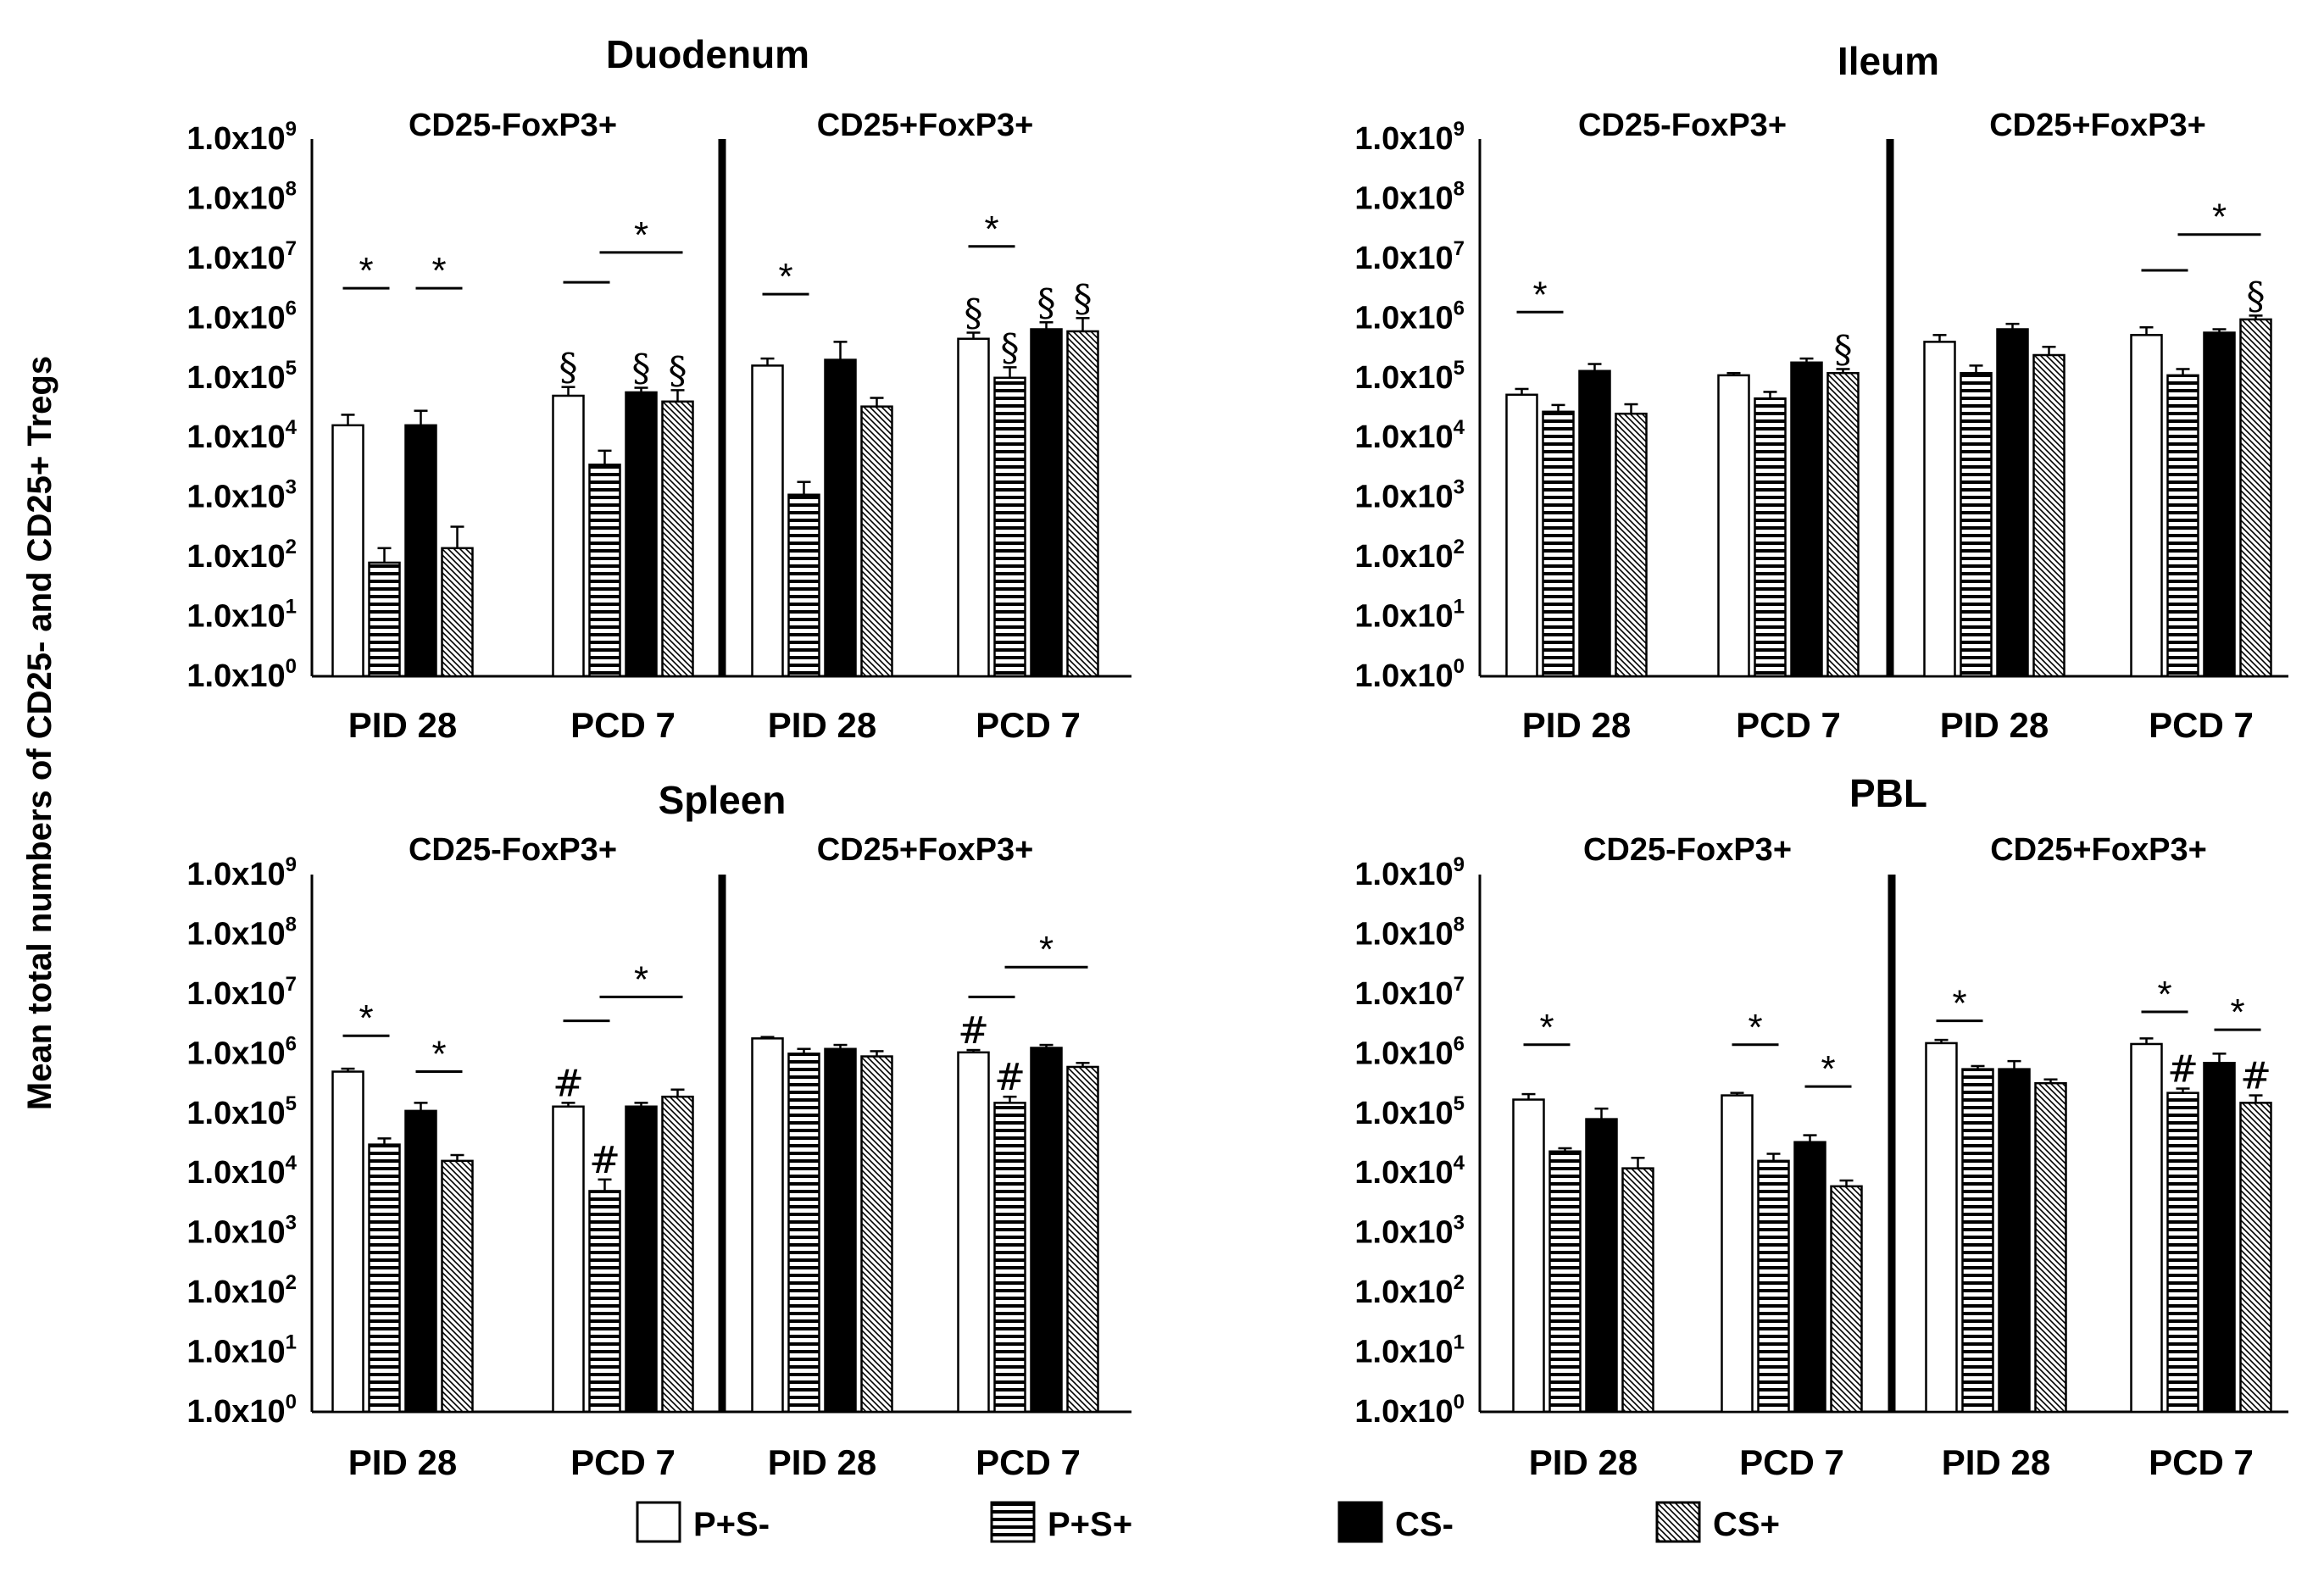 Image resolution: width=2324 pixels, height=1572 pixels. What do you see at coordinates (1395, 1522) in the screenshot?
I see `legend-item: CS-` at bounding box center [1395, 1522].